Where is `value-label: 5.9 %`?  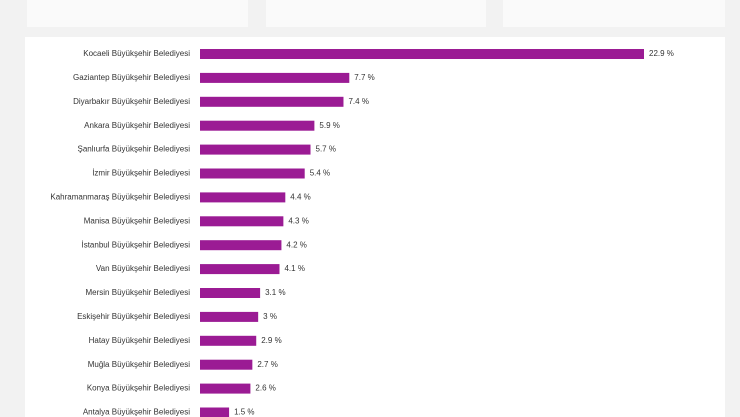 value-label: 5.9 % is located at coordinates (329, 125).